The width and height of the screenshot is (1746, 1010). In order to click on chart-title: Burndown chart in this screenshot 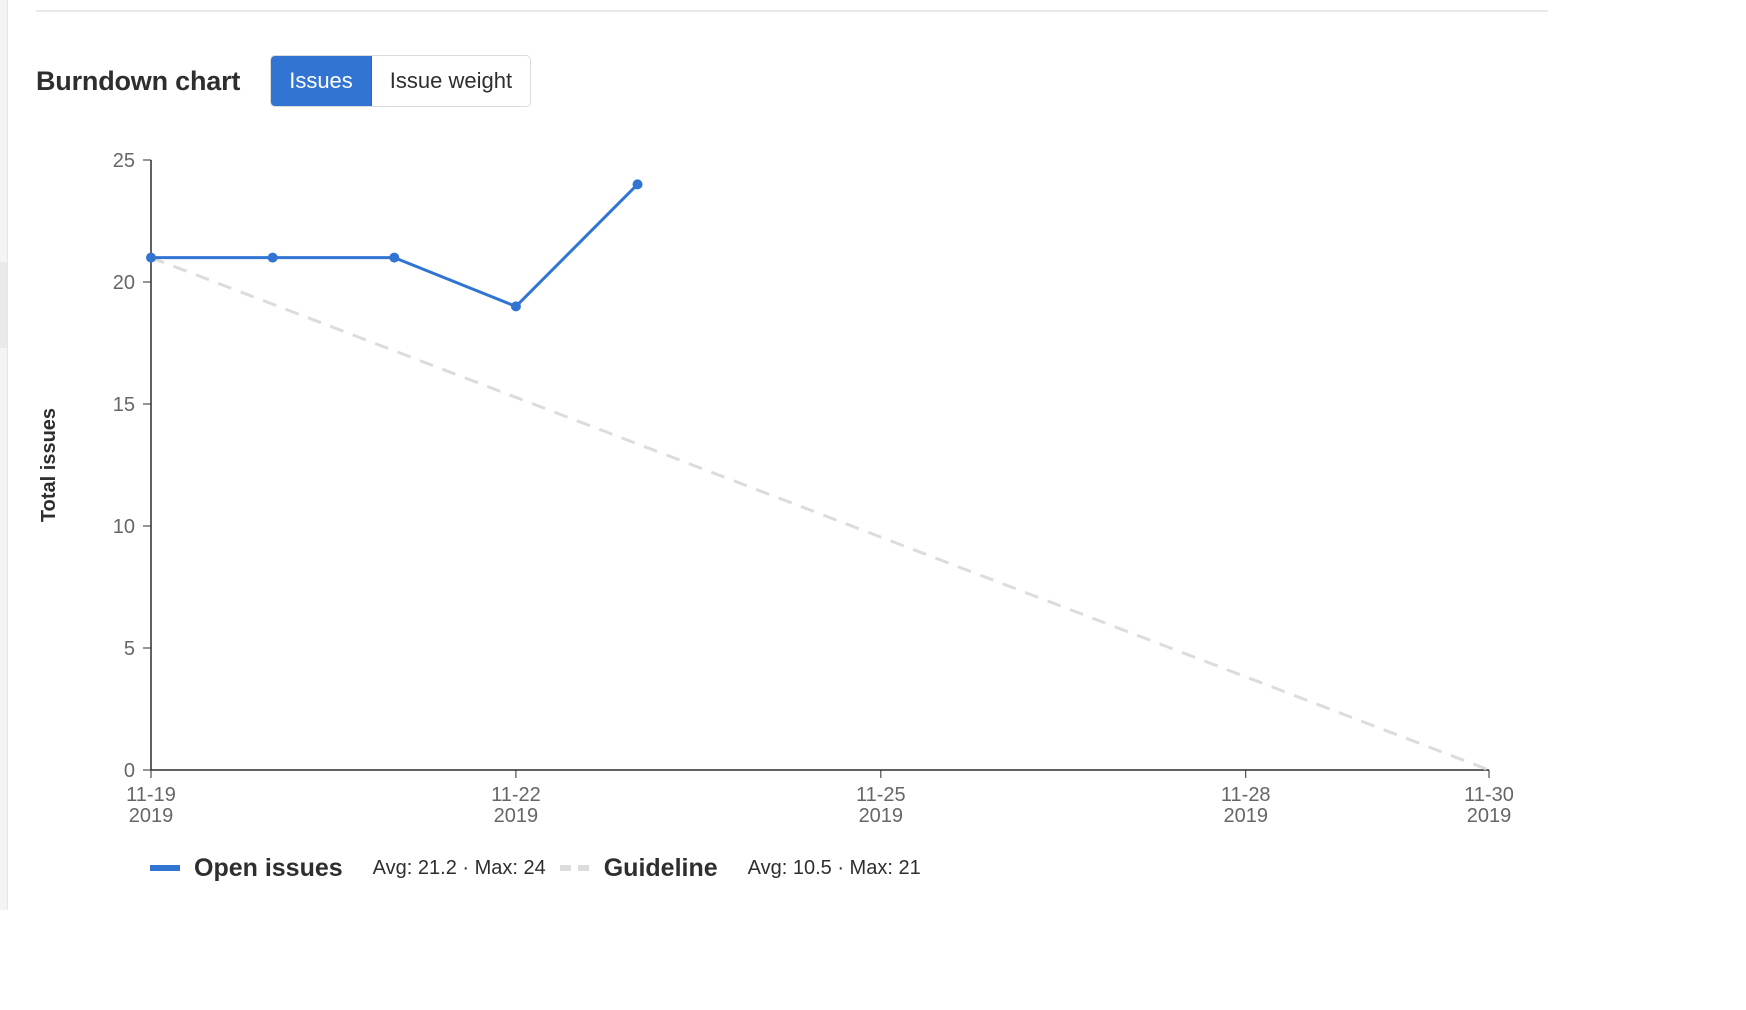, I will do `click(138, 80)`.